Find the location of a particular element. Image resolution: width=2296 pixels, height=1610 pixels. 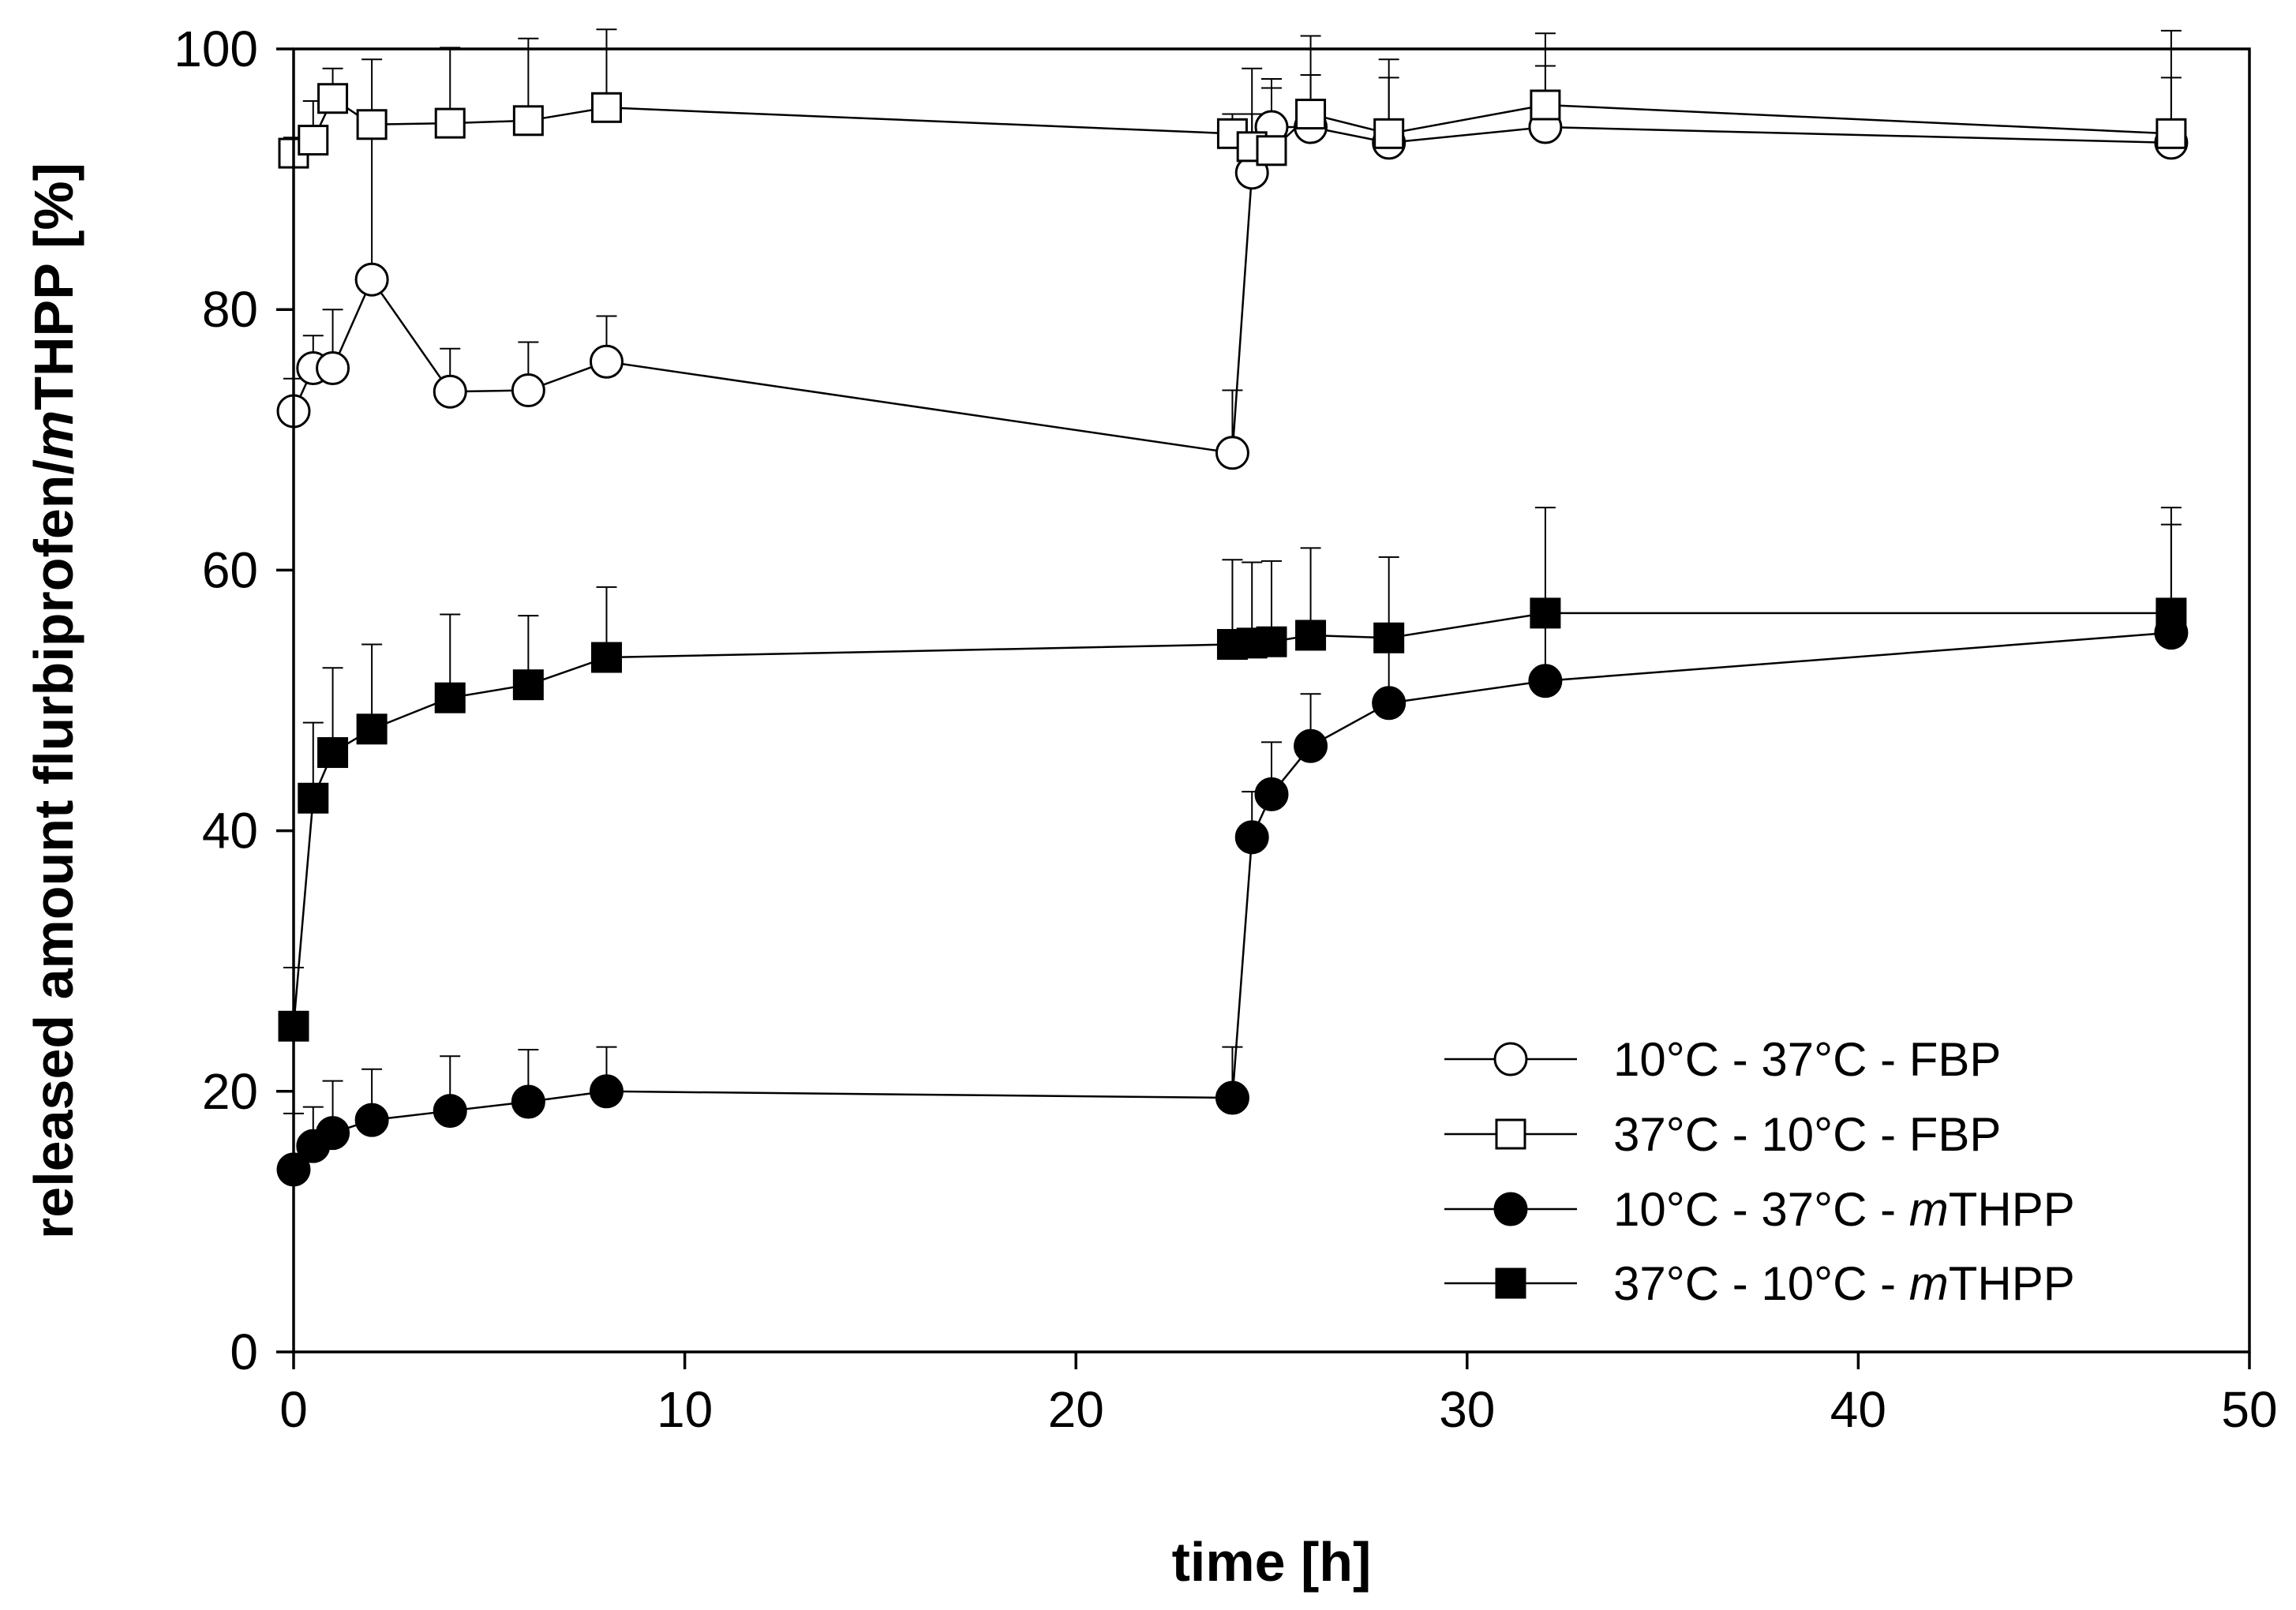

legend-label-part: 10°C - 37°C - FBP is located at coordinates (1807, 1059).